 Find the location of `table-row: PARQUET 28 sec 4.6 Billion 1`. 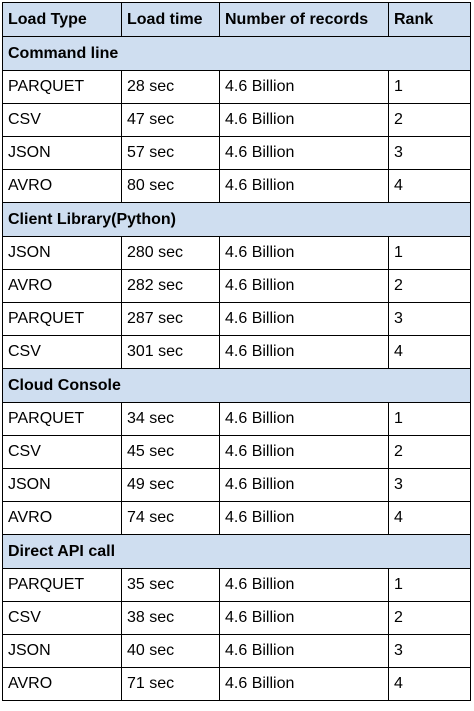

table-row: PARQUET 28 sec 4.6 Billion 1 is located at coordinates (236, 87).